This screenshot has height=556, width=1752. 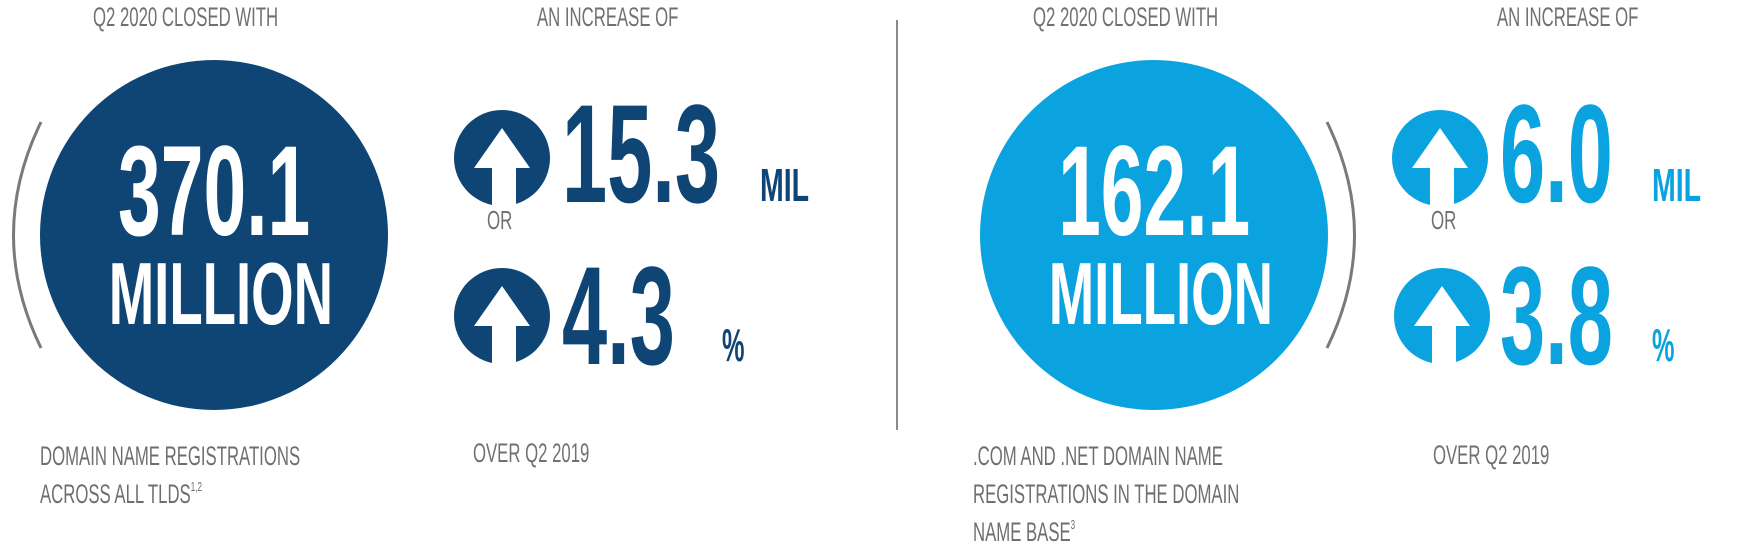 What do you see at coordinates (1556, 153) in the screenshot?
I see `right-increase-abs-value: 6.0` at bounding box center [1556, 153].